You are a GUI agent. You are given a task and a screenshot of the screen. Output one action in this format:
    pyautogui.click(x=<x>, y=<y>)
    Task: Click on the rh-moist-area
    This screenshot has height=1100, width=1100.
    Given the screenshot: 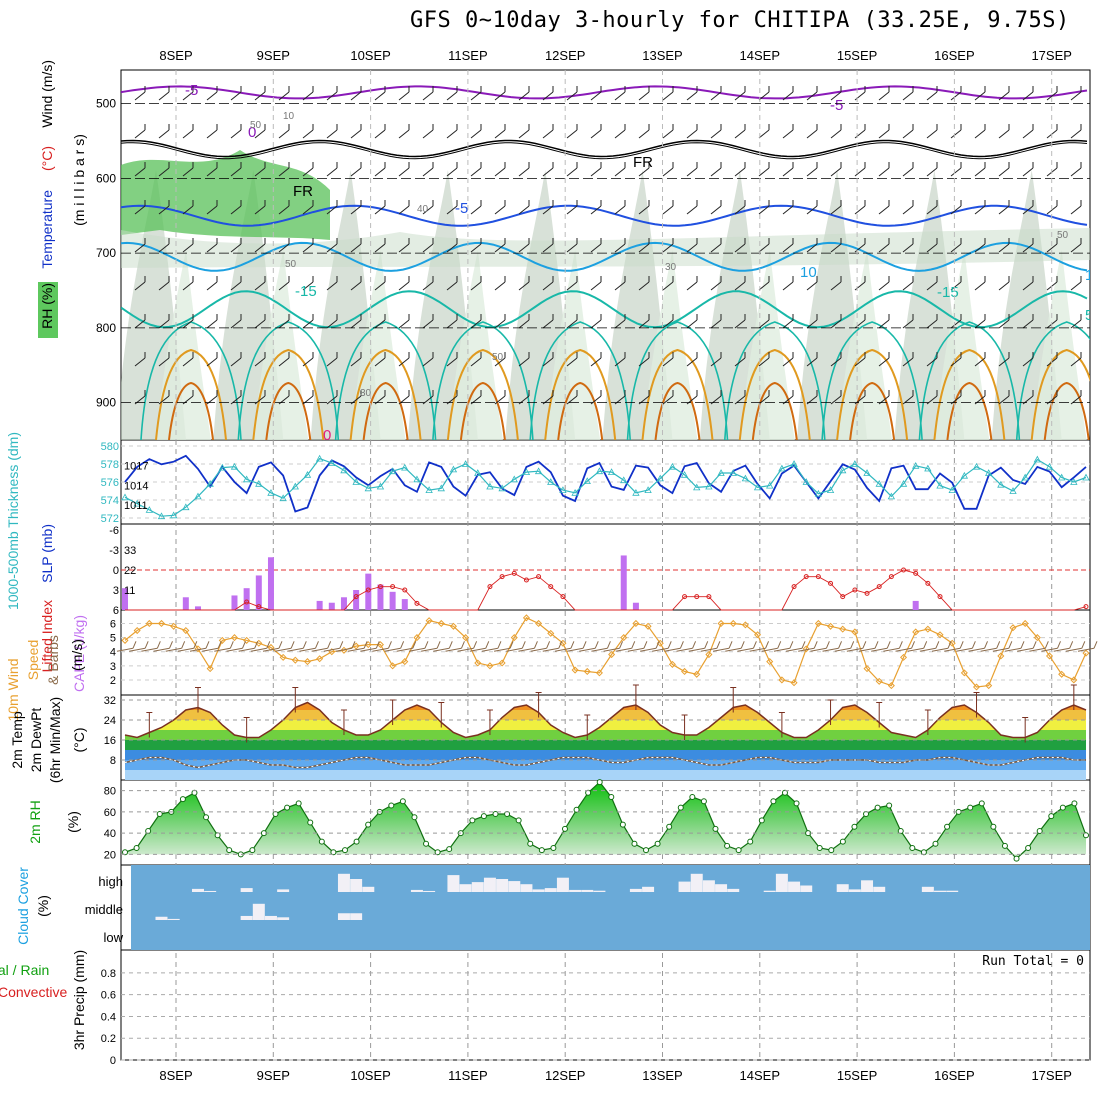 What is the action you would take?
    pyautogui.click(x=225, y=195)
    